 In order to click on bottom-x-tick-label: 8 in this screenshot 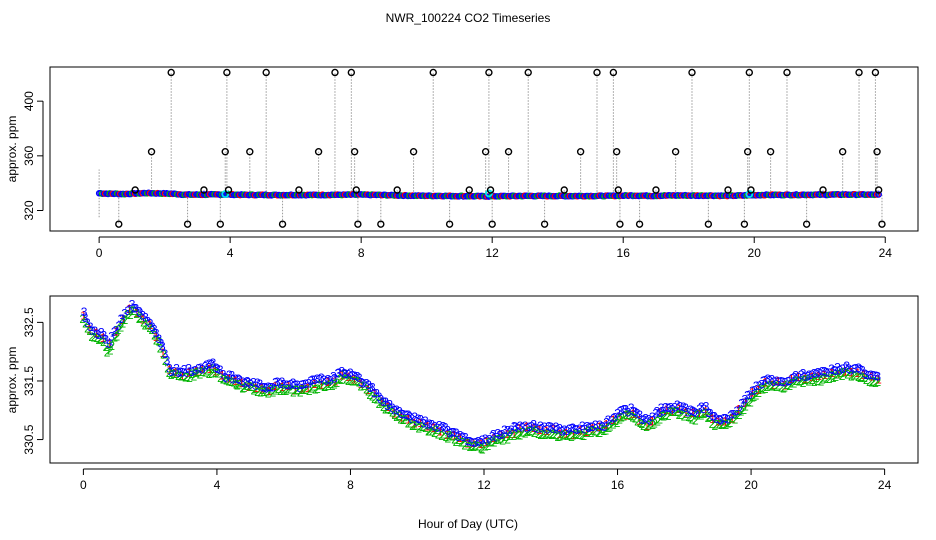, I will do `click(350, 485)`.